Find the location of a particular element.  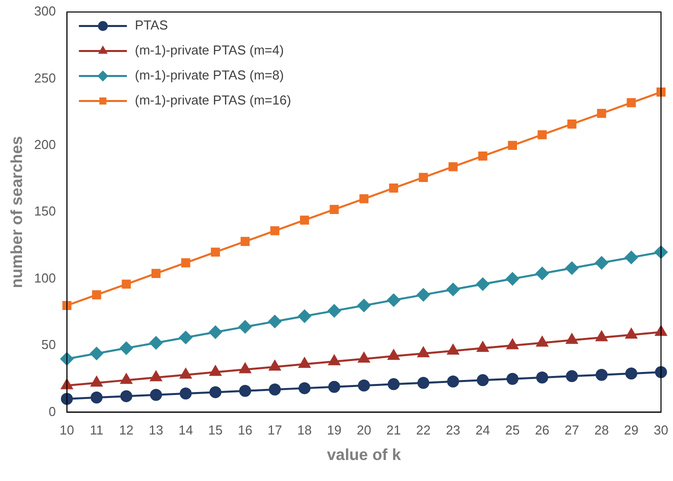

legend-label: (m-1)-private PTAS (m=16) is located at coordinates (213, 100).